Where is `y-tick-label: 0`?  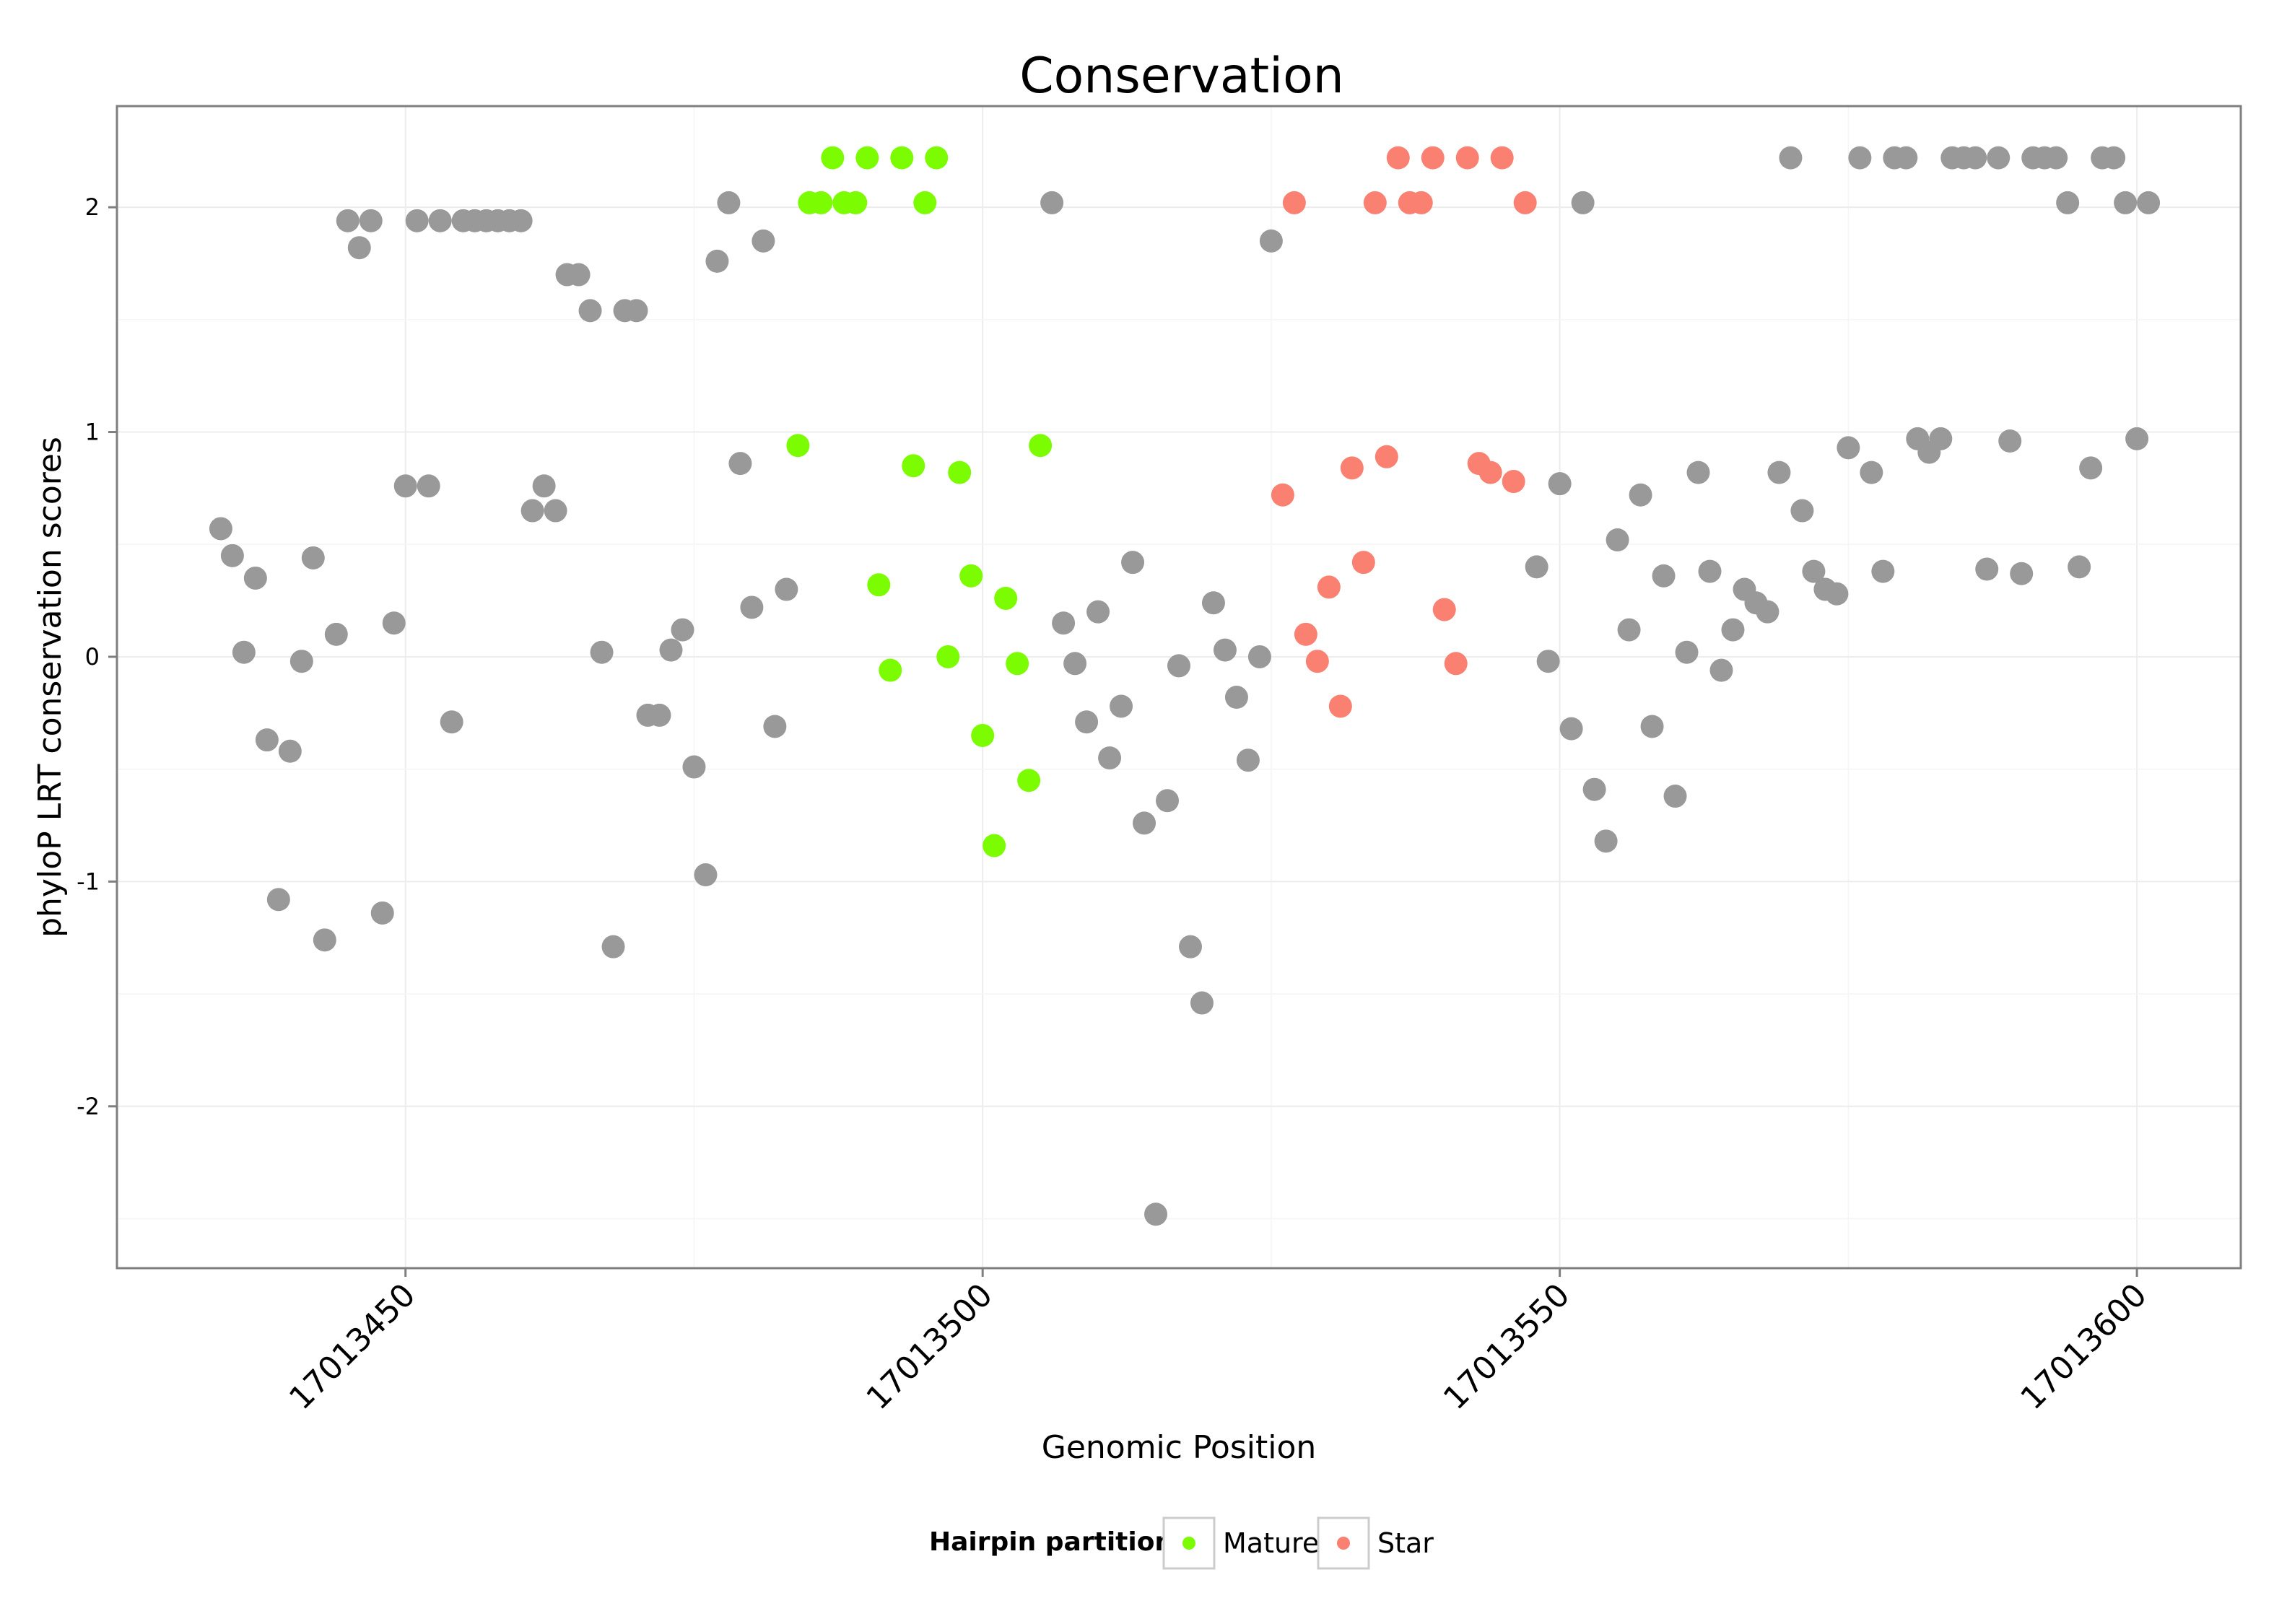
y-tick-label: 0 is located at coordinates (92, 657).